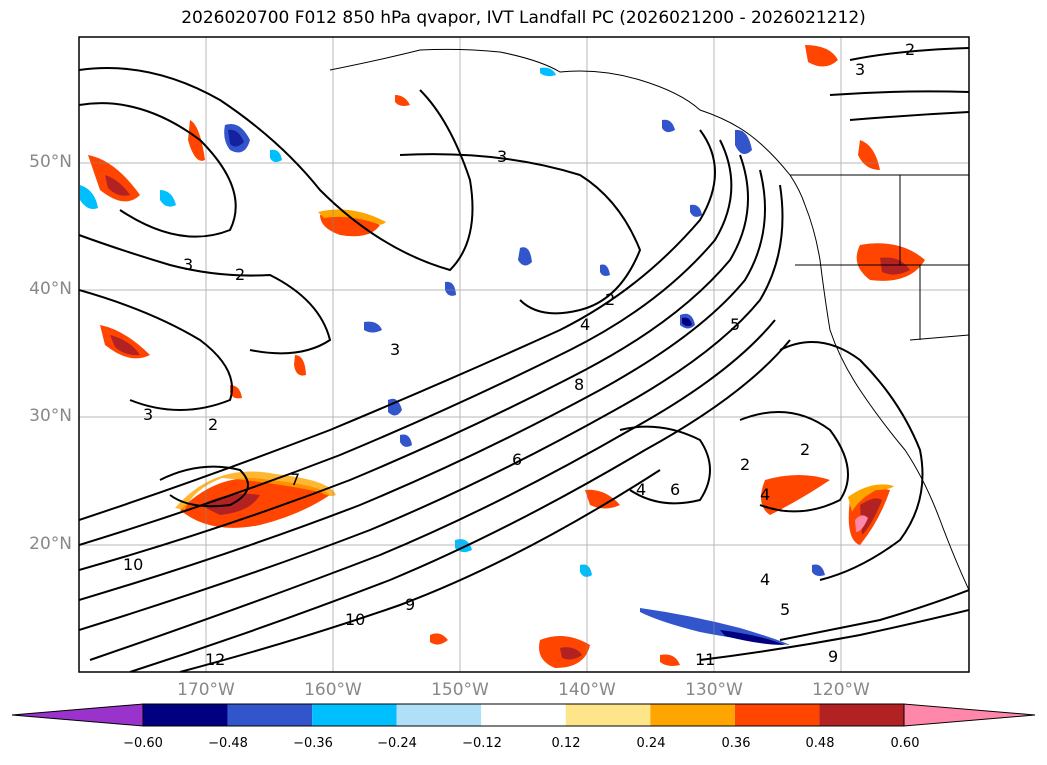  What do you see at coordinates (705, 659) in the screenshot?
I see `contour-label: 11` at bounding box center [705, 659].